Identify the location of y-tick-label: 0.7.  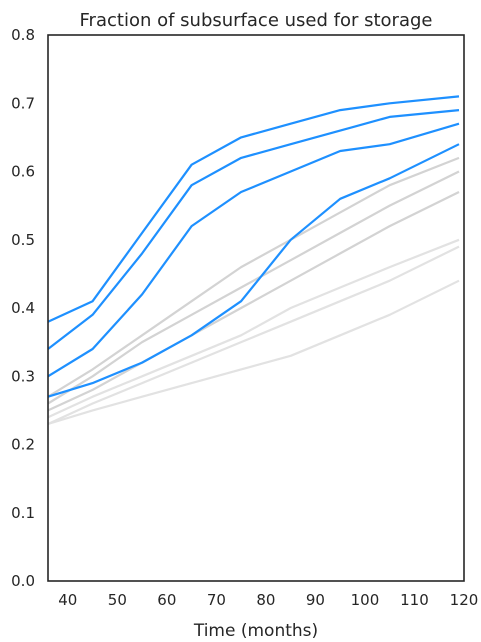
(23, 103).